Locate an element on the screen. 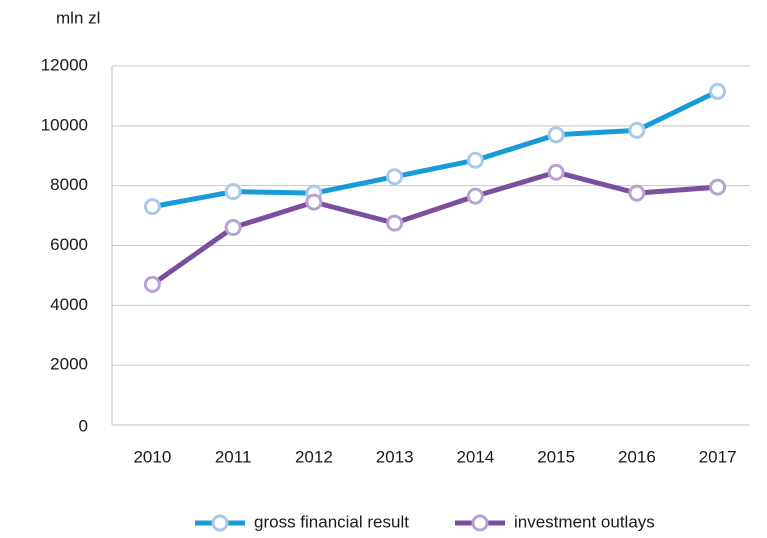 This screenshot has height=538, width=767. x-tick-label: 2013 is located at coordinates (395, 456).